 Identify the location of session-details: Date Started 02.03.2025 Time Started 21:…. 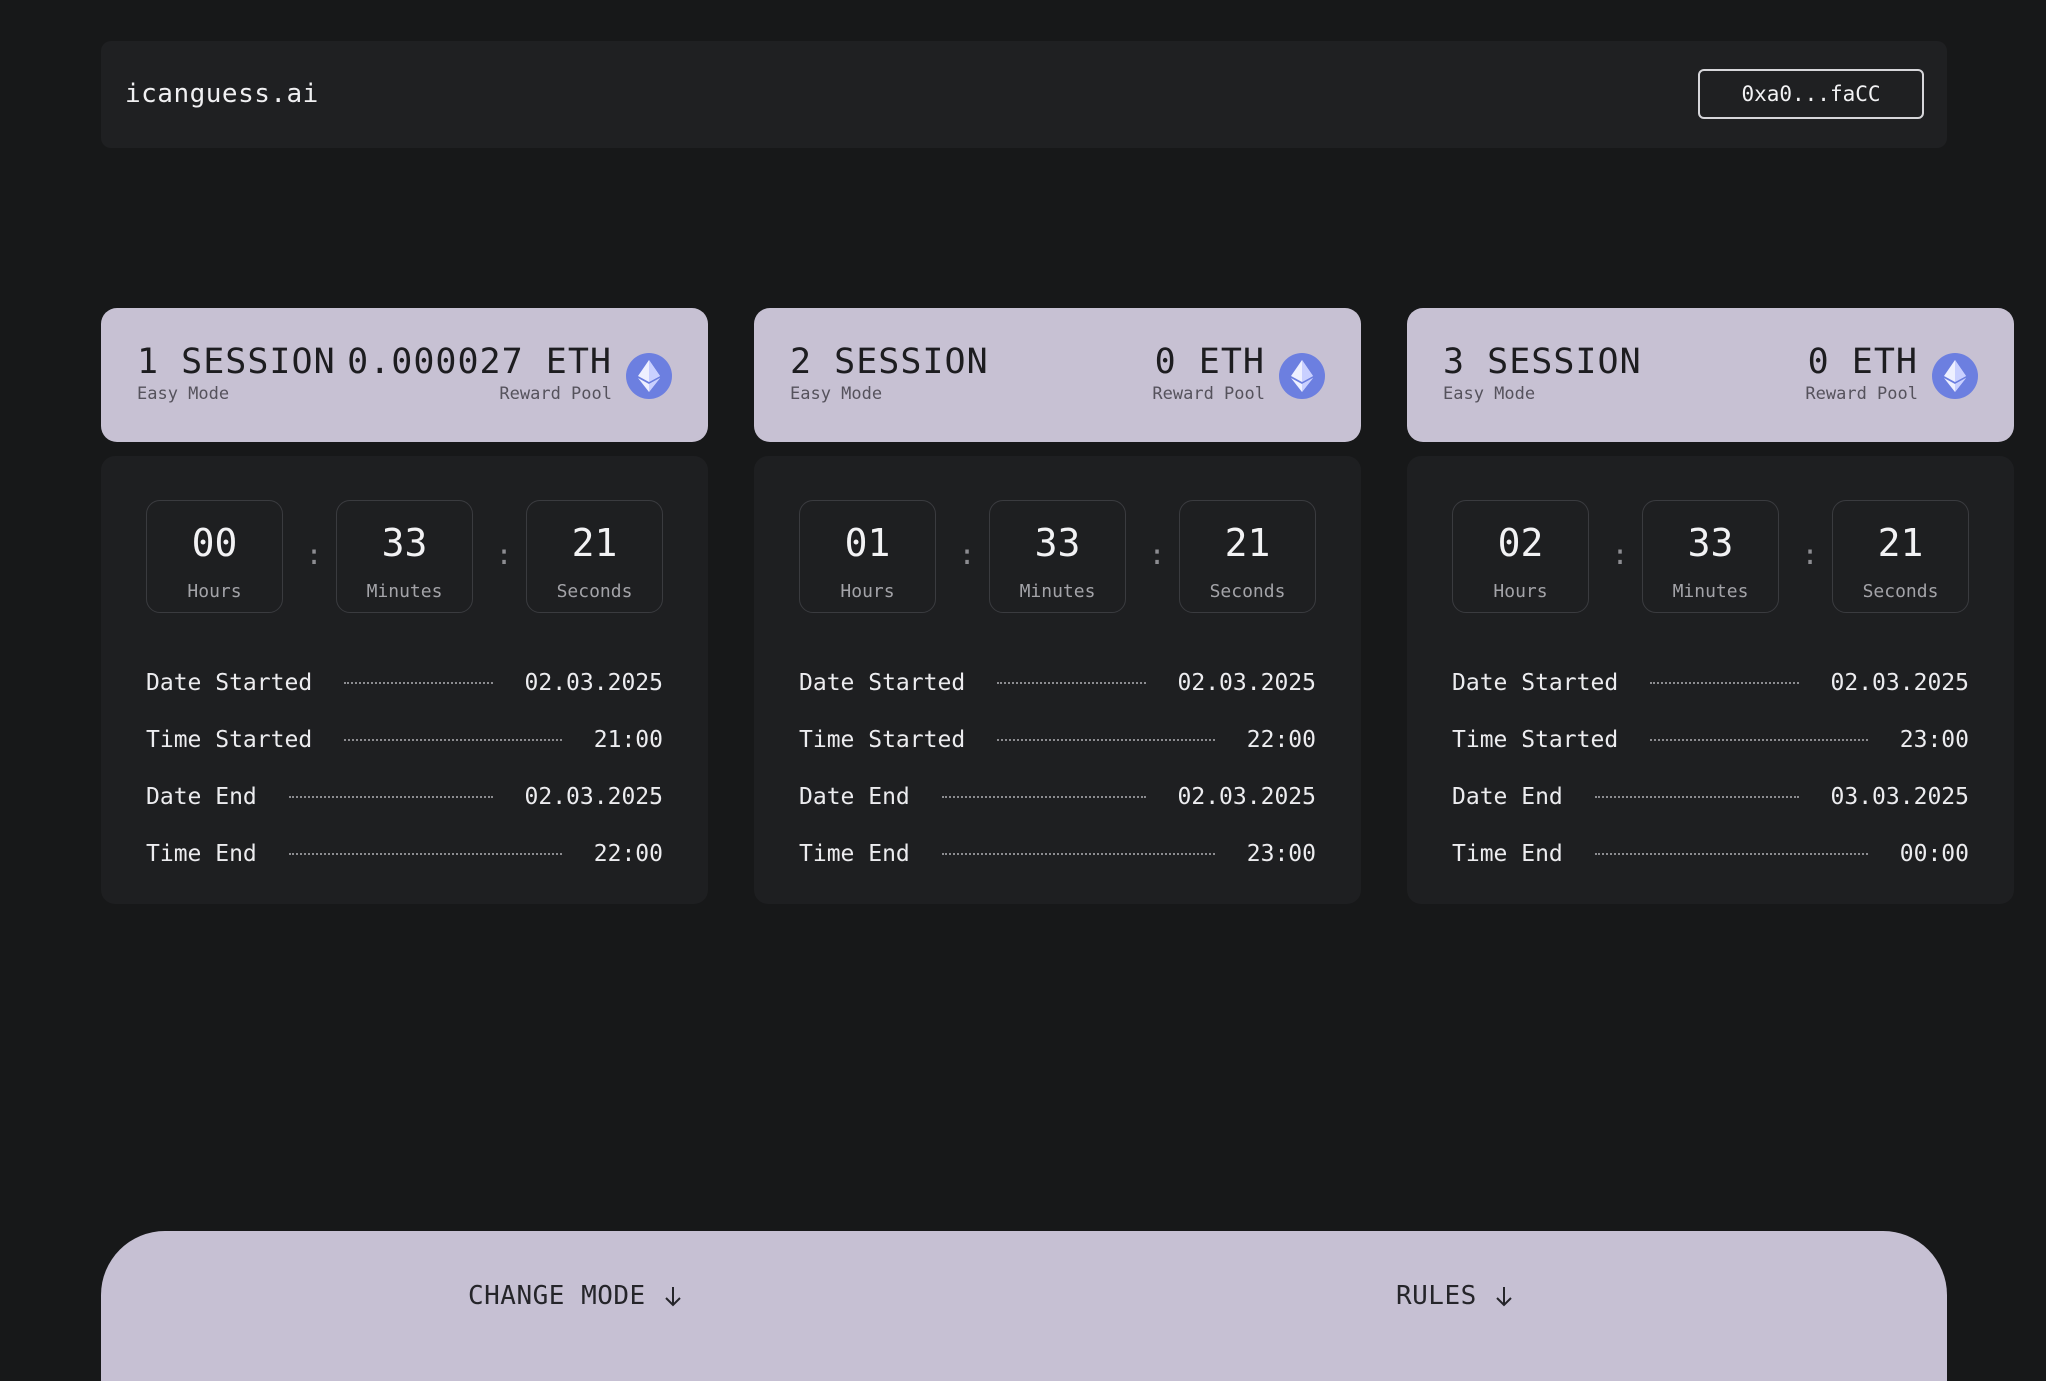
(404, 768).